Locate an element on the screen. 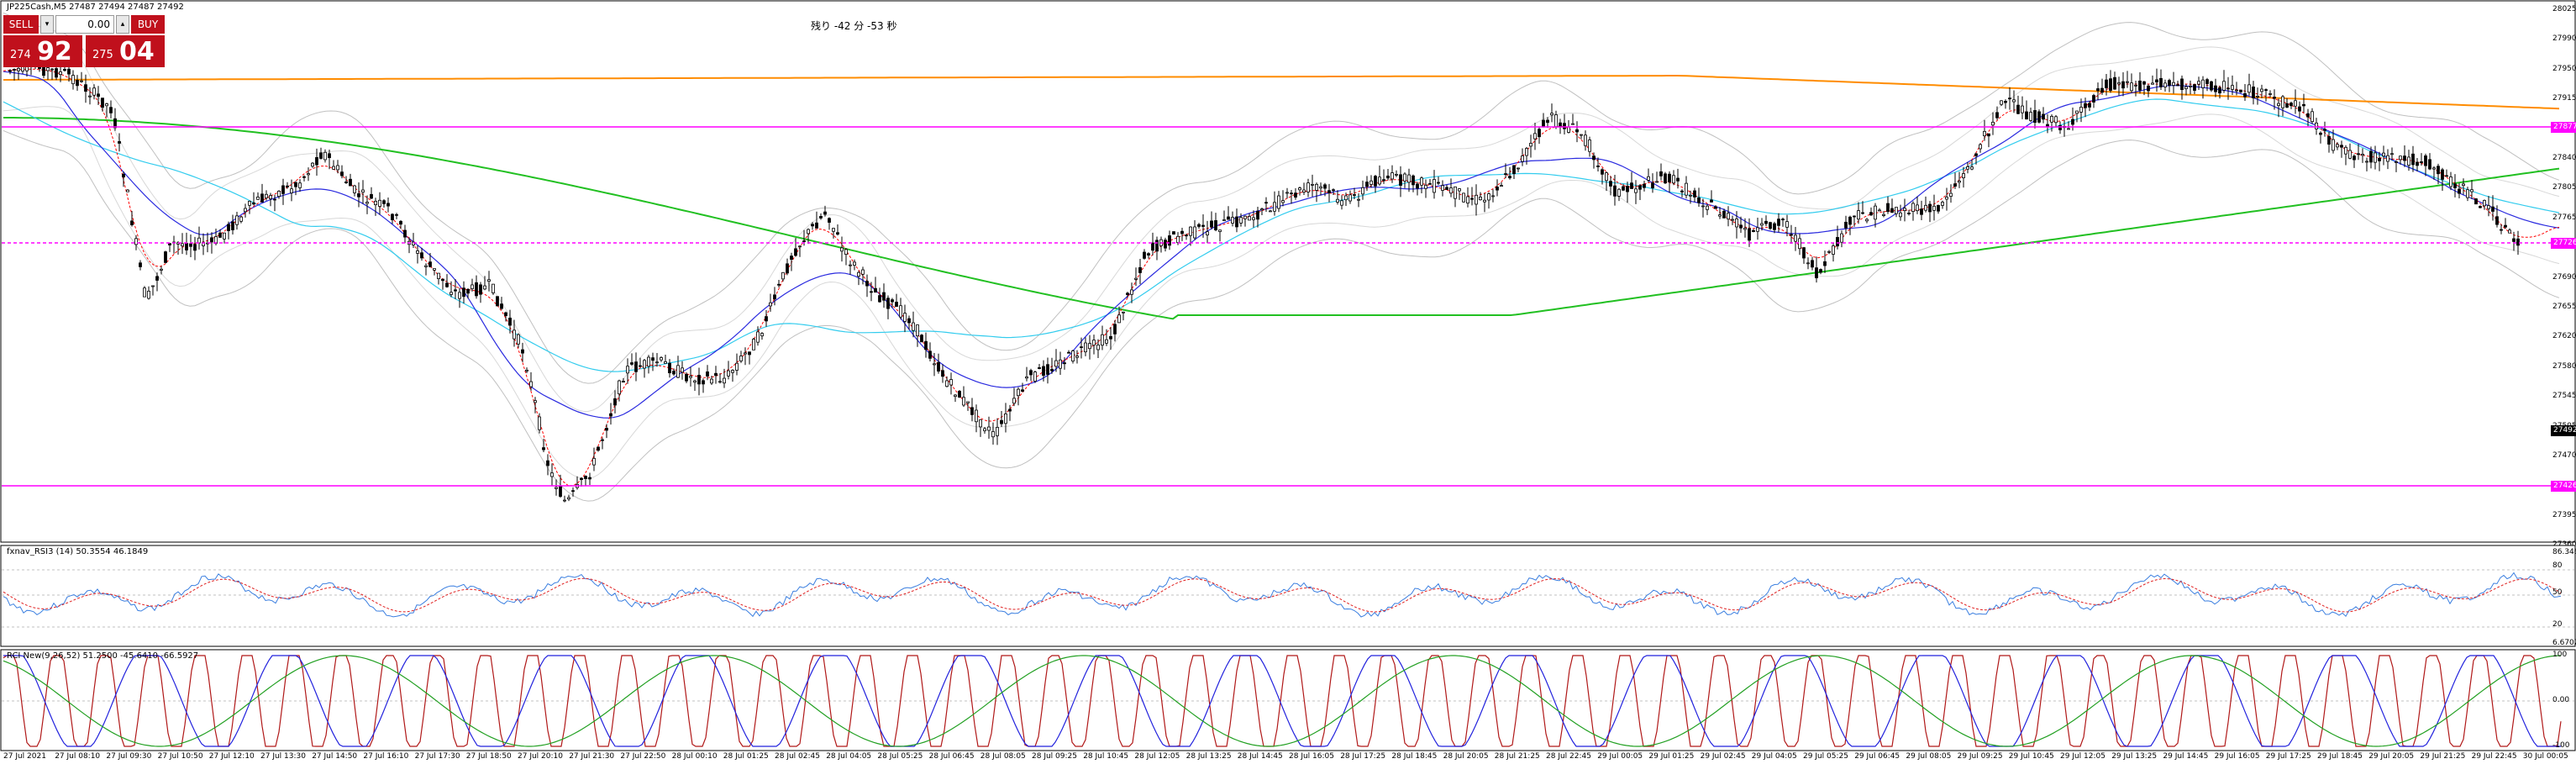 This screenshot has height=764, width=2576. sell-button: SELL is located at coordinates (21, 24).